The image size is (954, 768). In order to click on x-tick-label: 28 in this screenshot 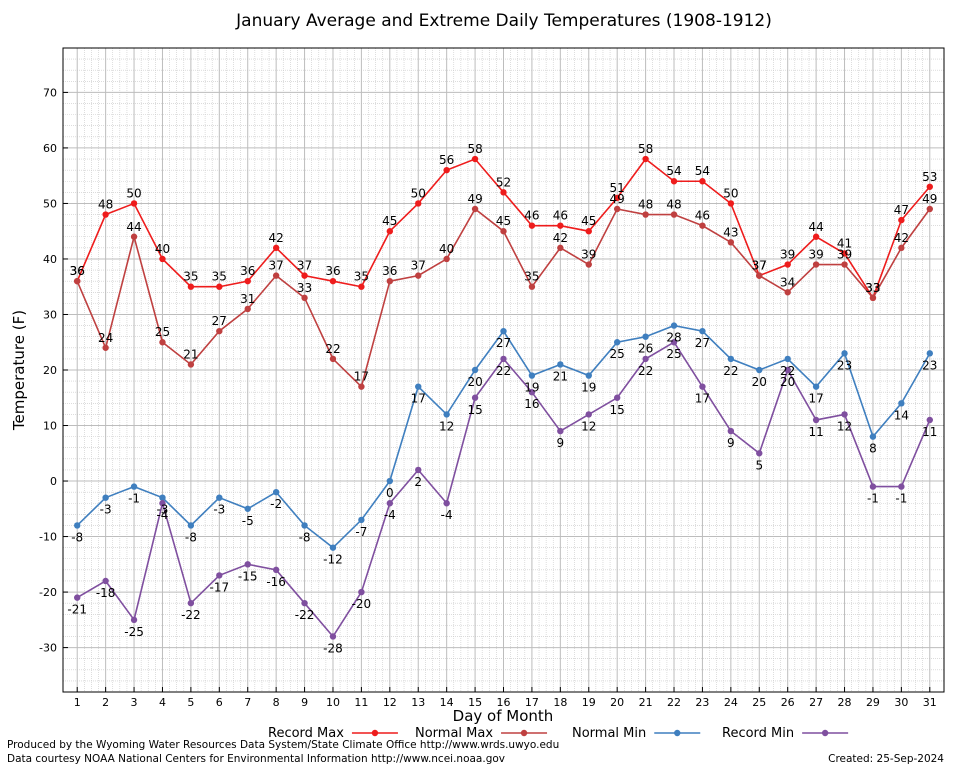, I will do `click(845, 702)`.